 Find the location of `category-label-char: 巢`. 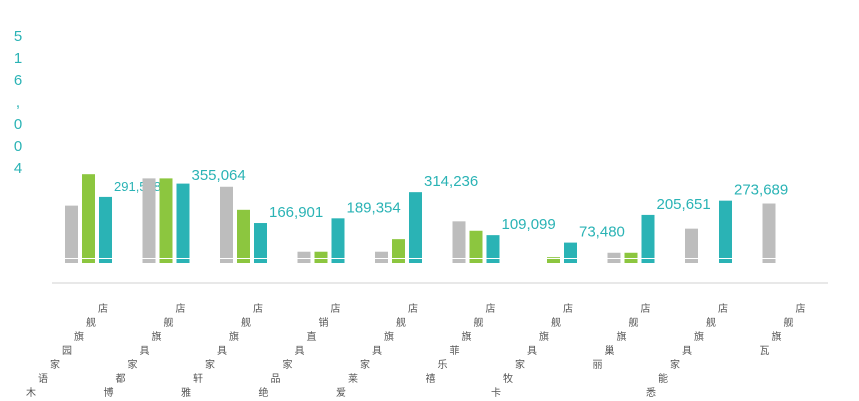

category-label-char: 巢 is located at coordinates (610, 350).